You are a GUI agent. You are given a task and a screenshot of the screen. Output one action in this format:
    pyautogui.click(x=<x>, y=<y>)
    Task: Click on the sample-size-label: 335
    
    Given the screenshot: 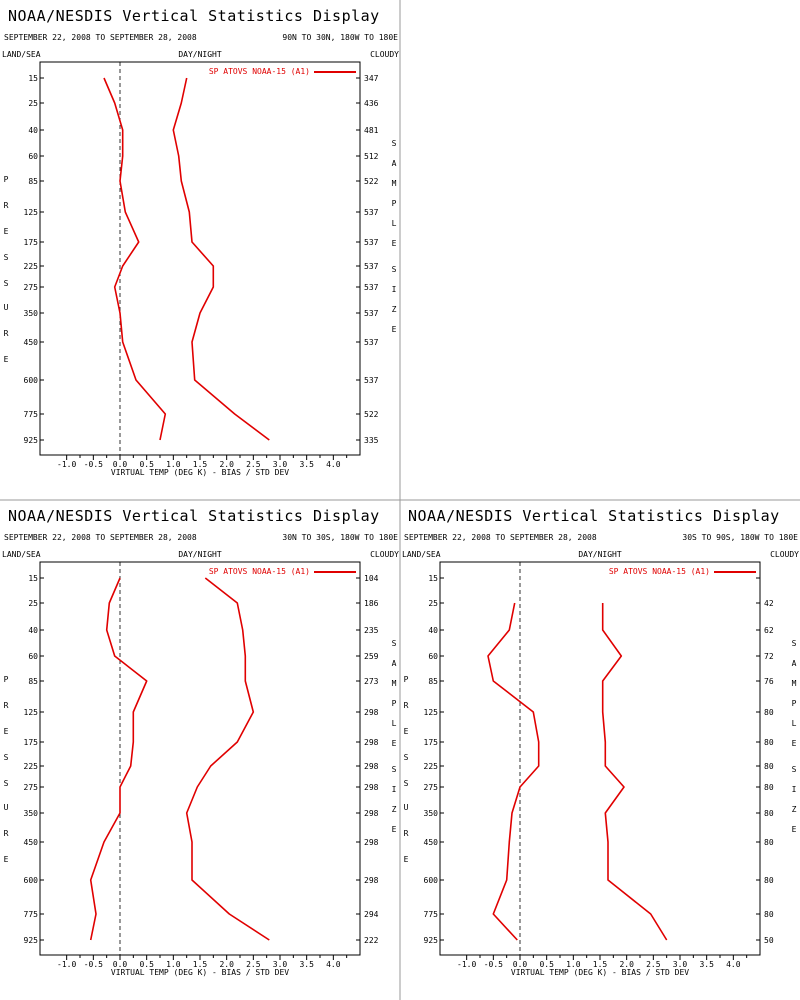 What is the action you would take?
    pyautogui.click(x=371, y=440)
    